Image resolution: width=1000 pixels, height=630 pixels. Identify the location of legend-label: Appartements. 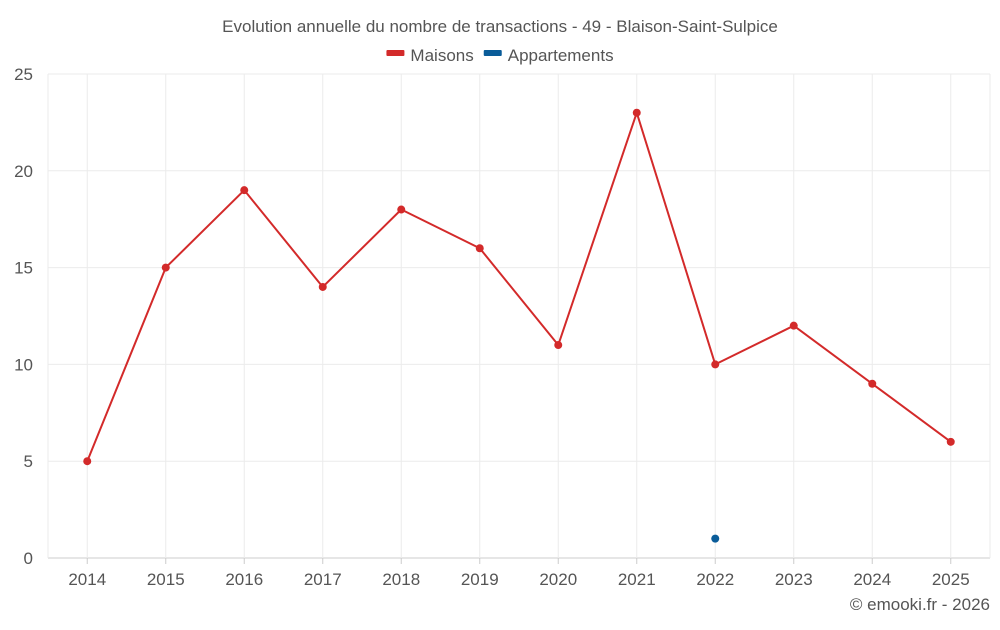
(561, 55).